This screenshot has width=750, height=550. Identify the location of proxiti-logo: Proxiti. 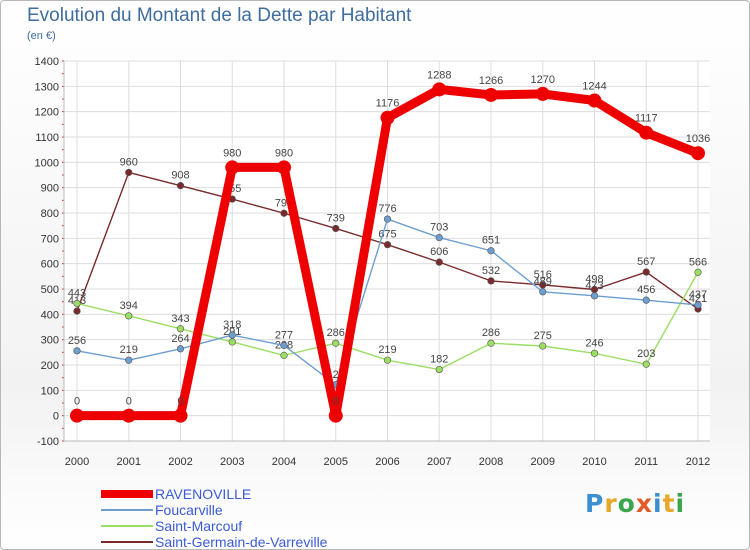
(635, 503).